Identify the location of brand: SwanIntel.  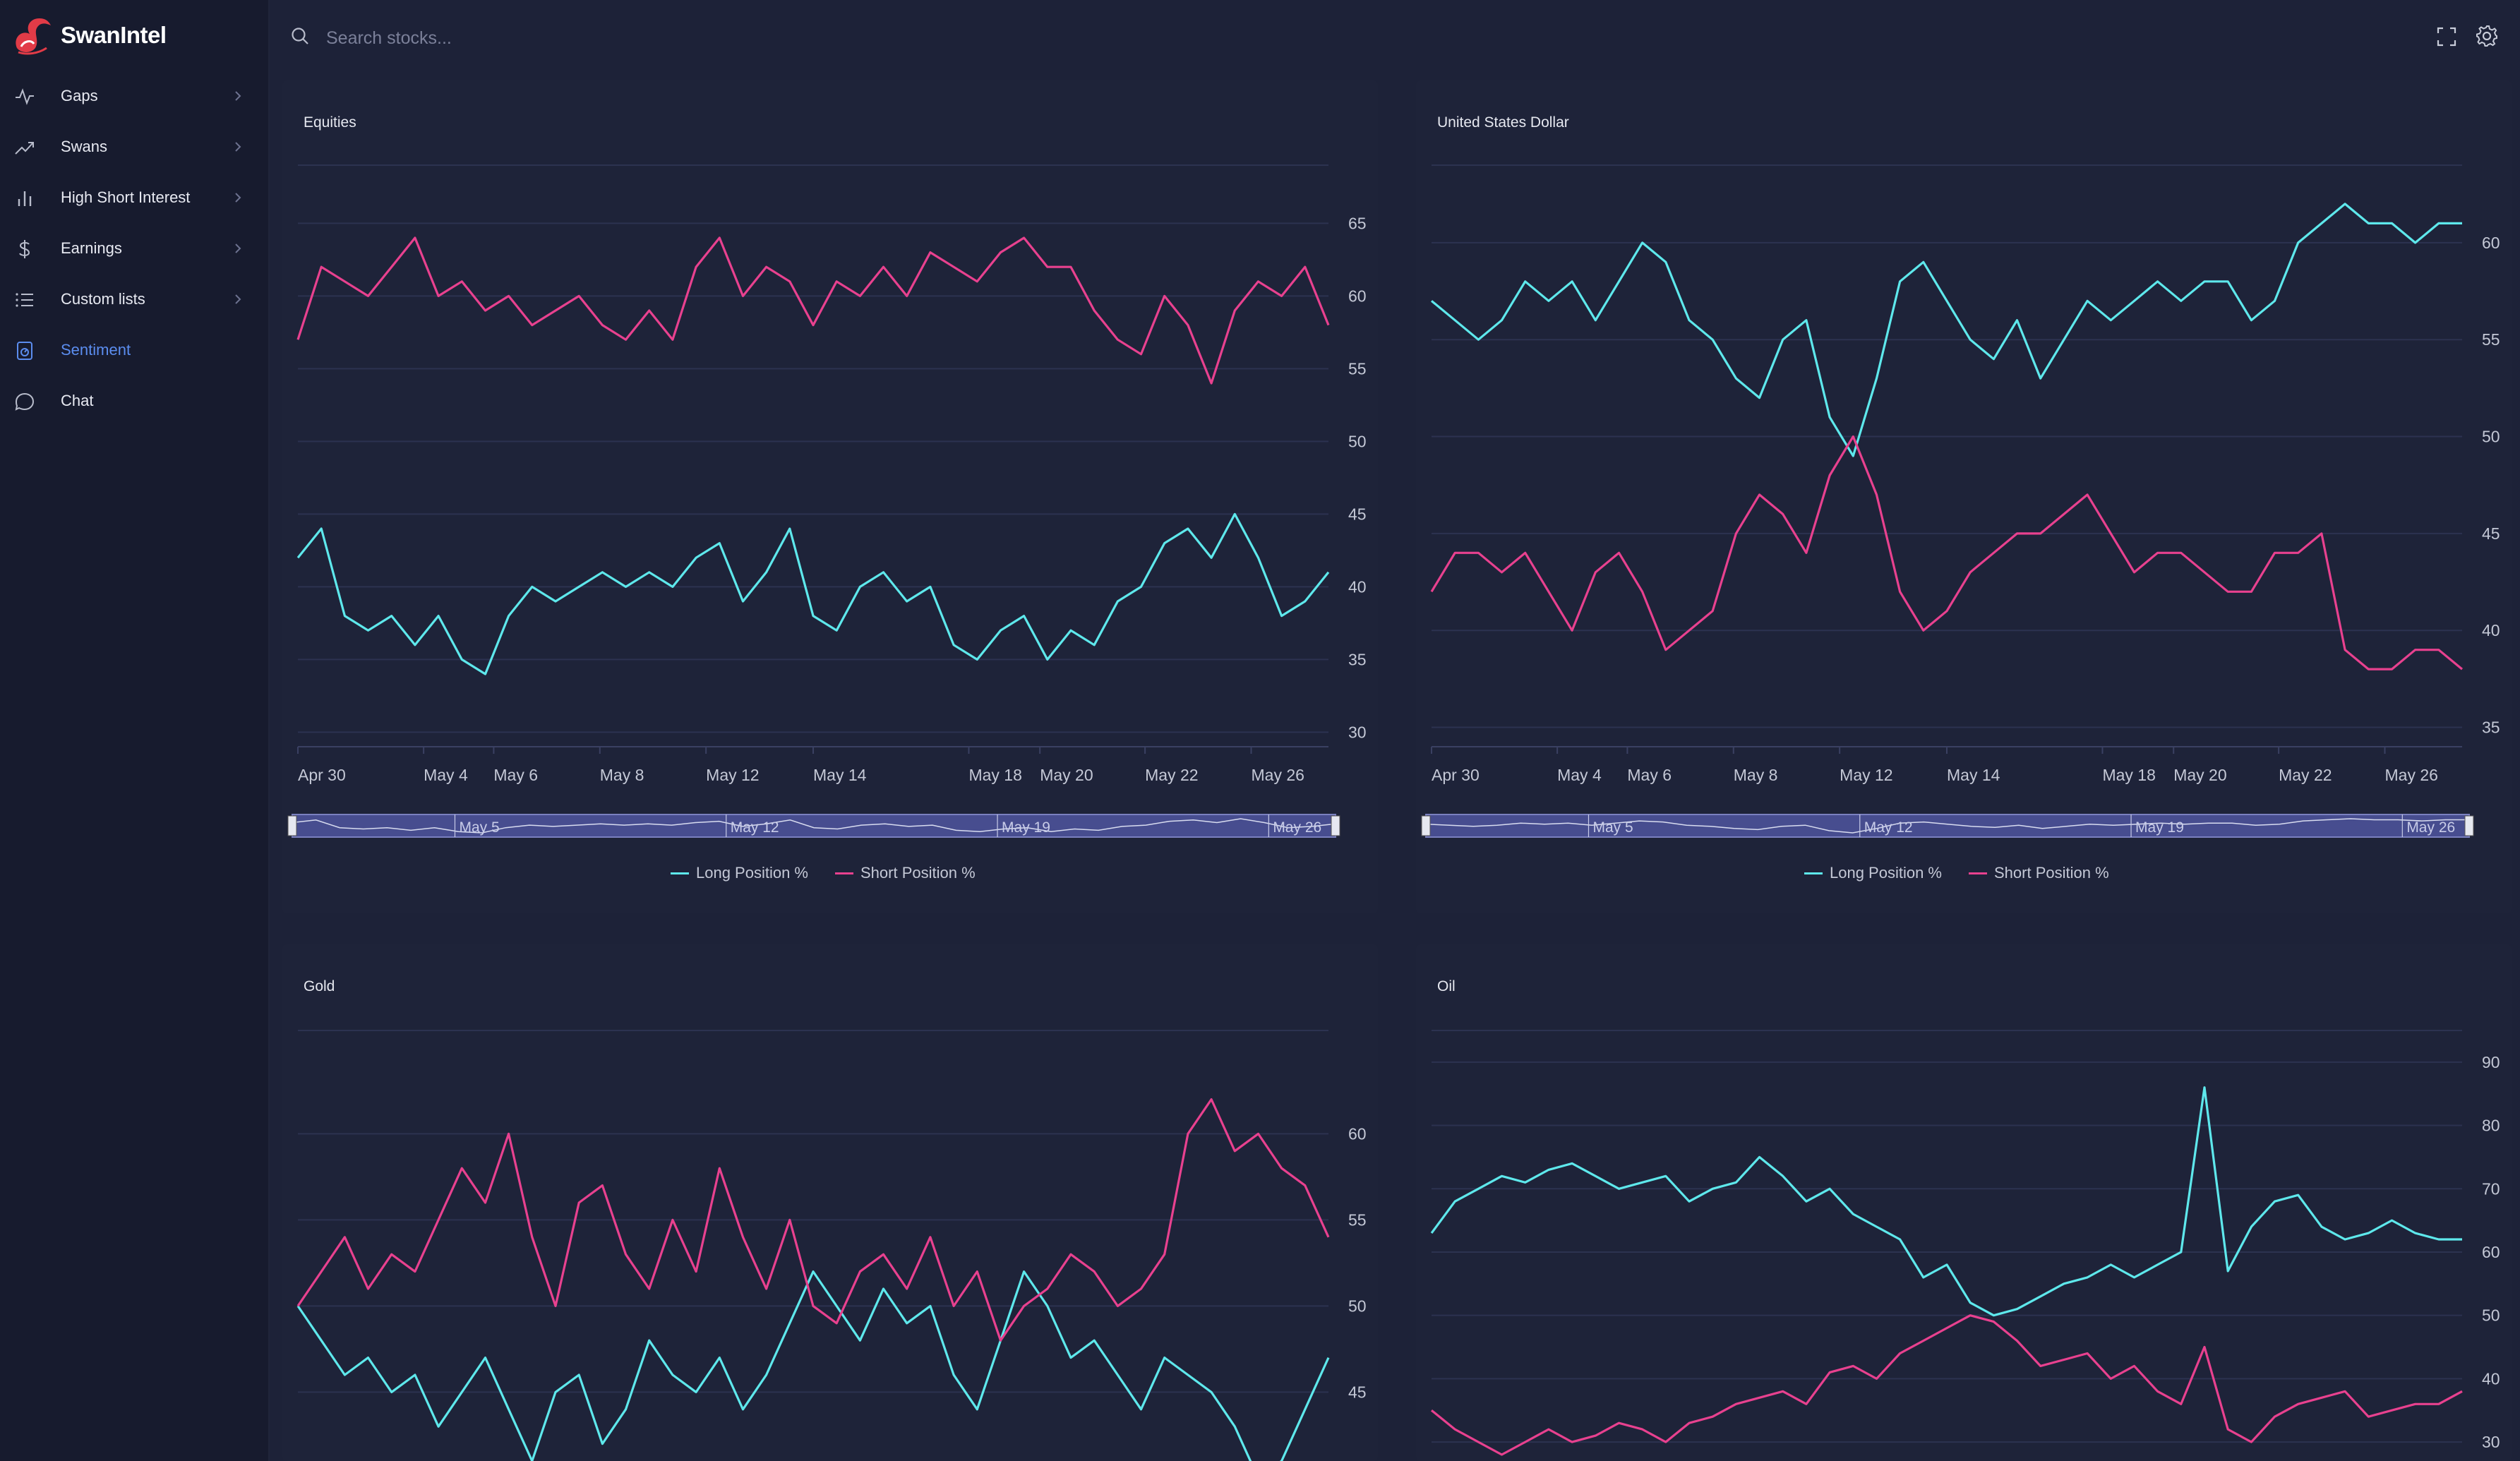
(89, 35).